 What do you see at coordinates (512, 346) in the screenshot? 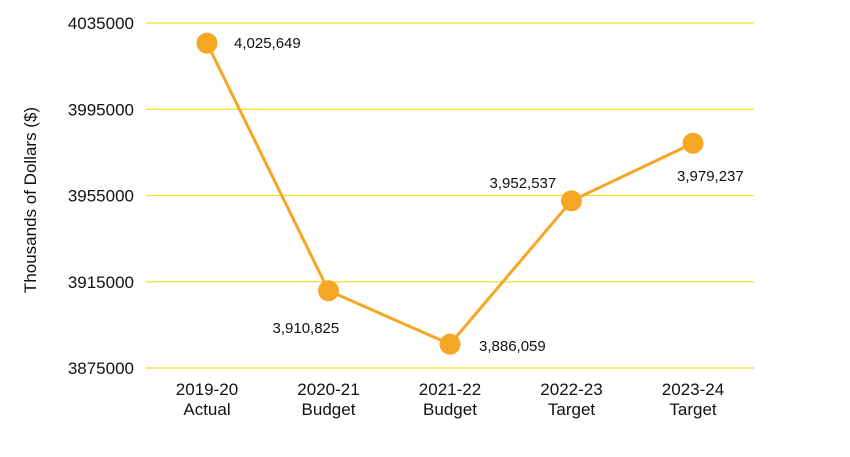
I see `data-label: 3,886,059` at bounding box center [512, 346].